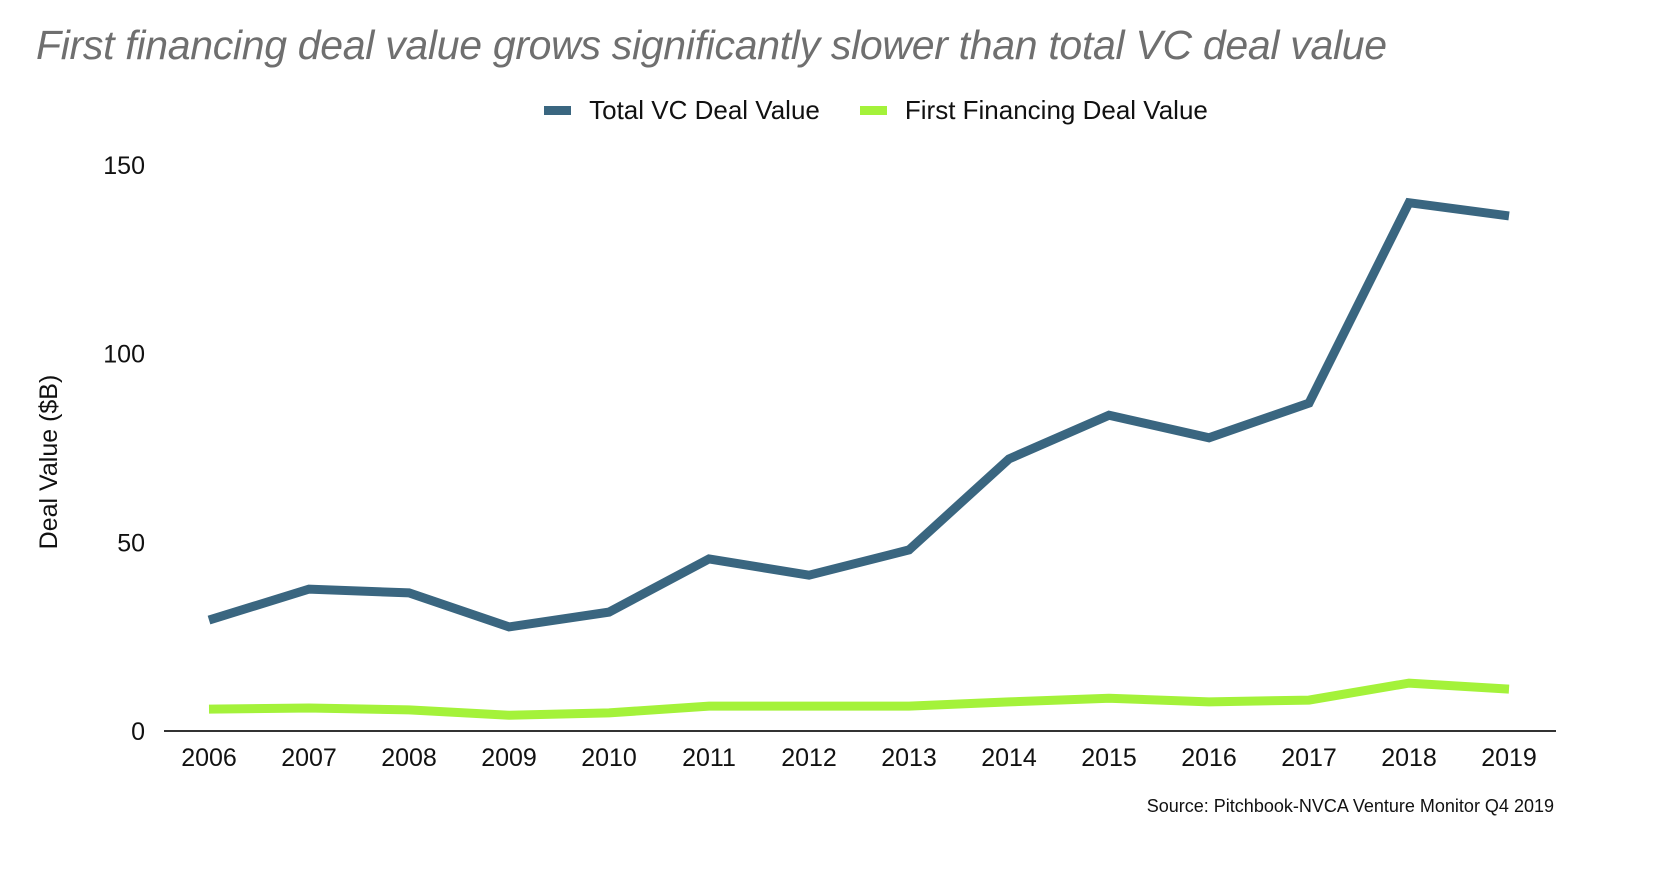  I want to click on x-tick-label: 2008, so click(409, 758).